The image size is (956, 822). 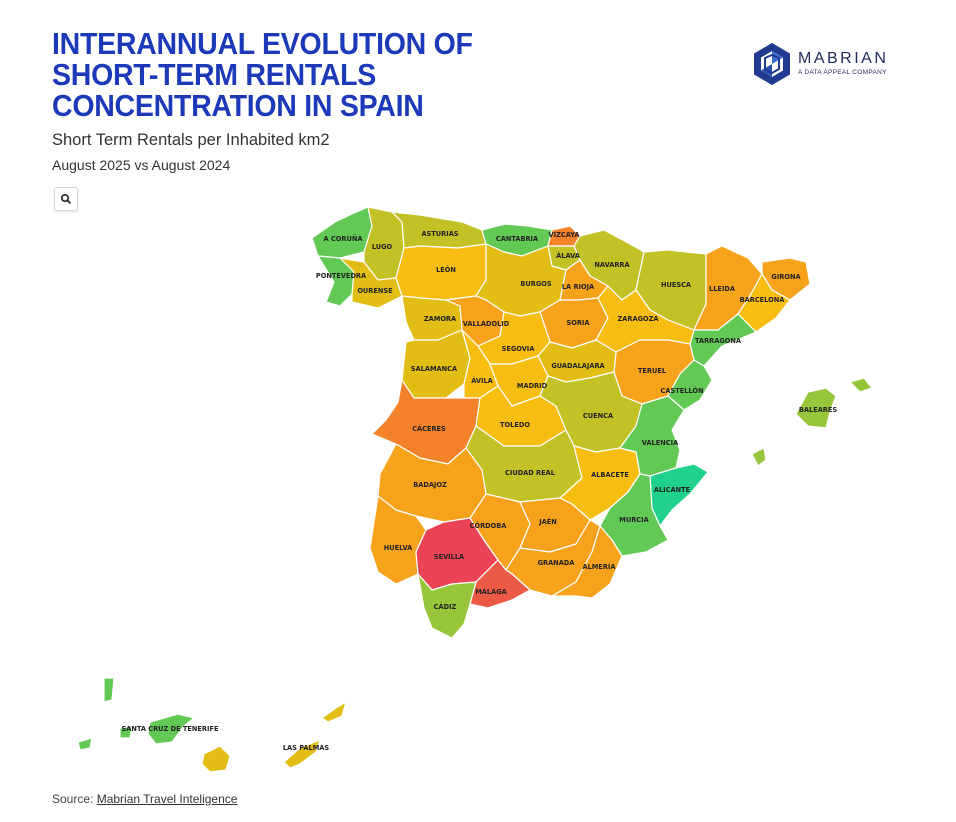 I want to click on label-lleida: LLEIDA, so click(x=722, y=289).